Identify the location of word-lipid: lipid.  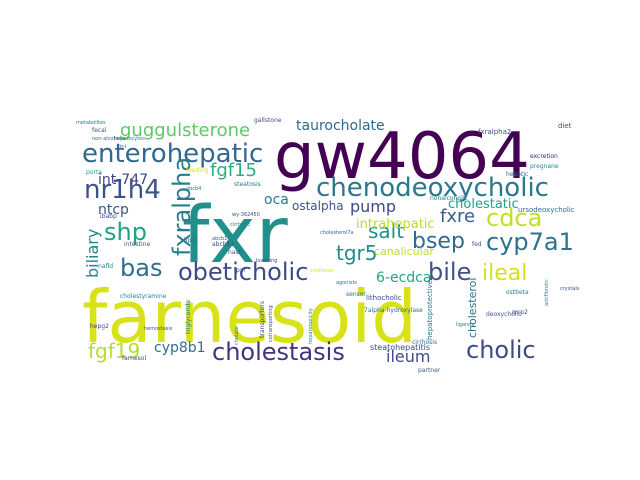
(190, 240).